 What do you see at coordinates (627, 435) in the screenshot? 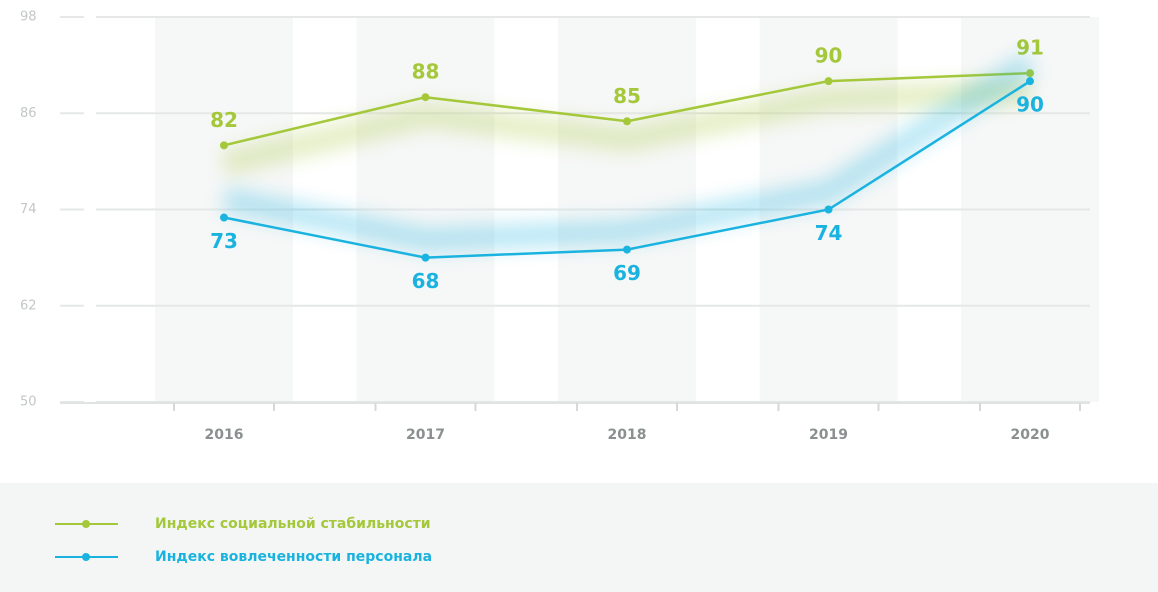
I see `x-tick-label: 2018` at bounding box center [627, 435].